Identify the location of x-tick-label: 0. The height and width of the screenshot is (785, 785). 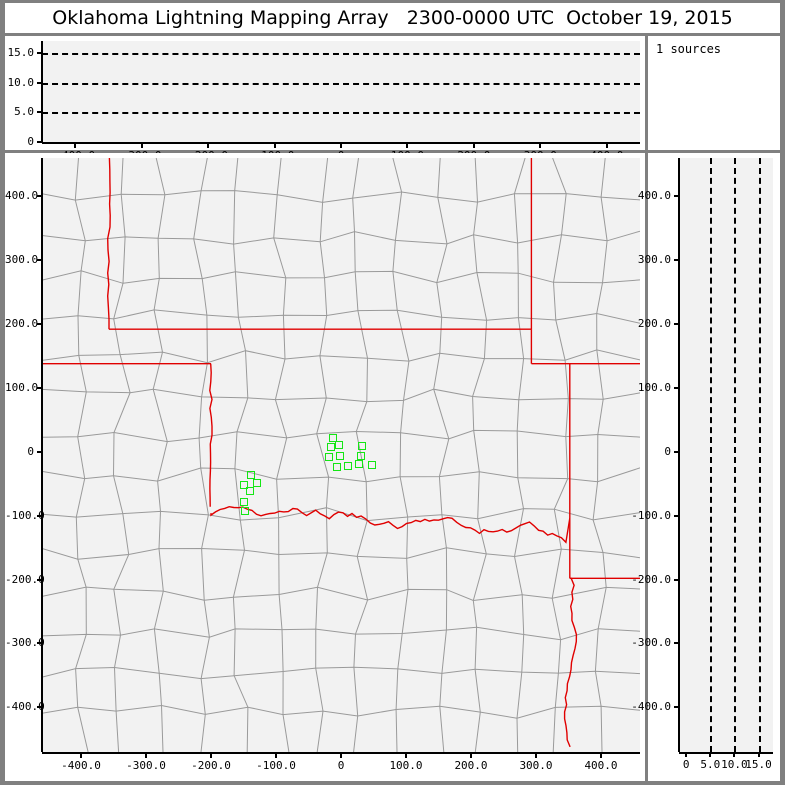
(341, 765).